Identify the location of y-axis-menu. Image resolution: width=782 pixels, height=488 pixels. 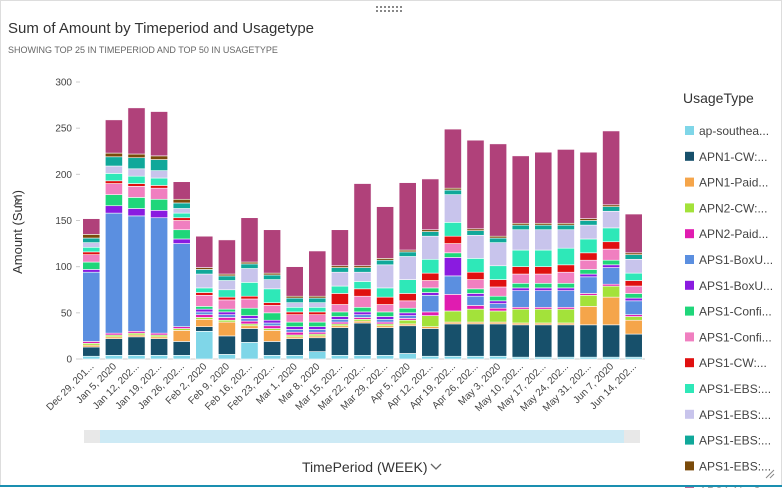
(16, 201).